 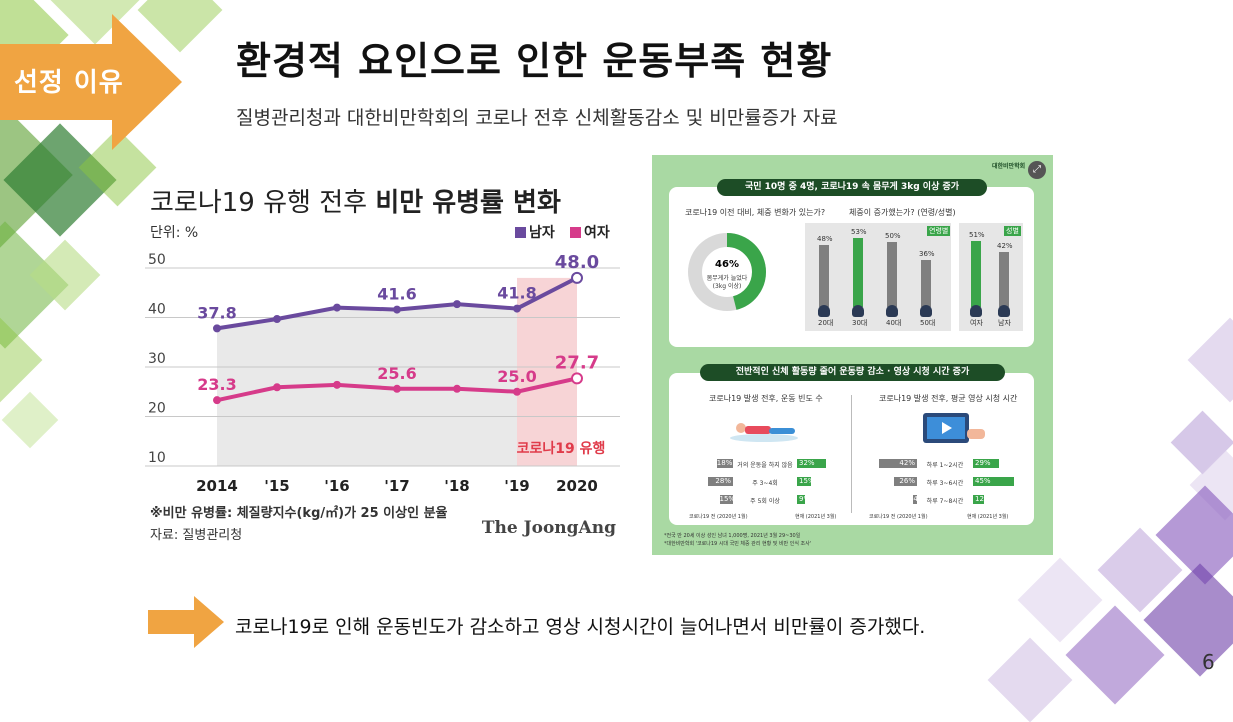 I want to click on expand-icon: ⤢, so click(x=1037, y=170).